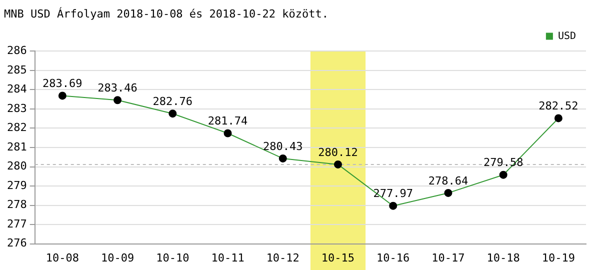 The height and width of the screenshot is (270, 600). I want to click on legend-label: USD, so click(567, 36).